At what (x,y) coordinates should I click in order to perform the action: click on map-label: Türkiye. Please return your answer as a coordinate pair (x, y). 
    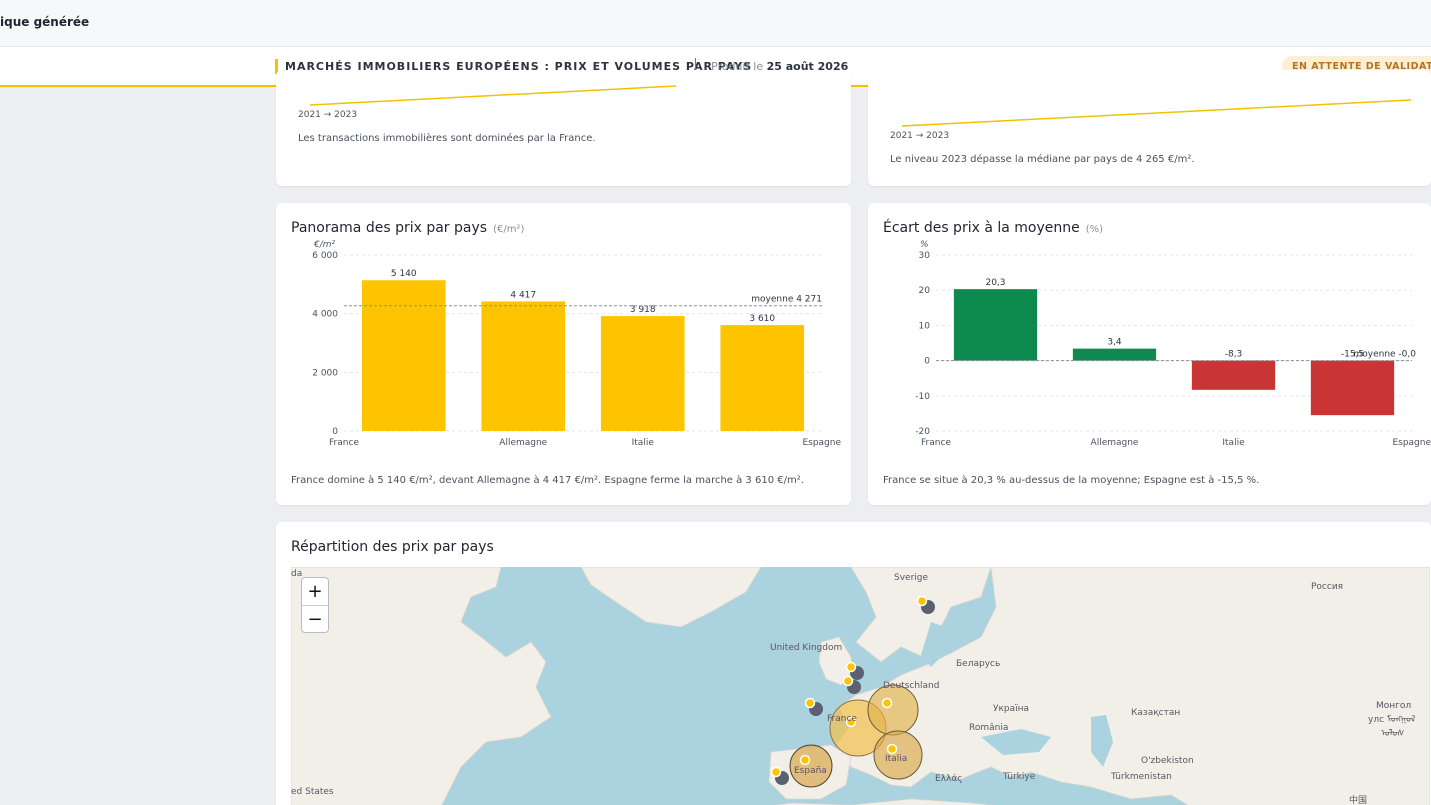
    Looking at the image, I should click on (1019, 777).